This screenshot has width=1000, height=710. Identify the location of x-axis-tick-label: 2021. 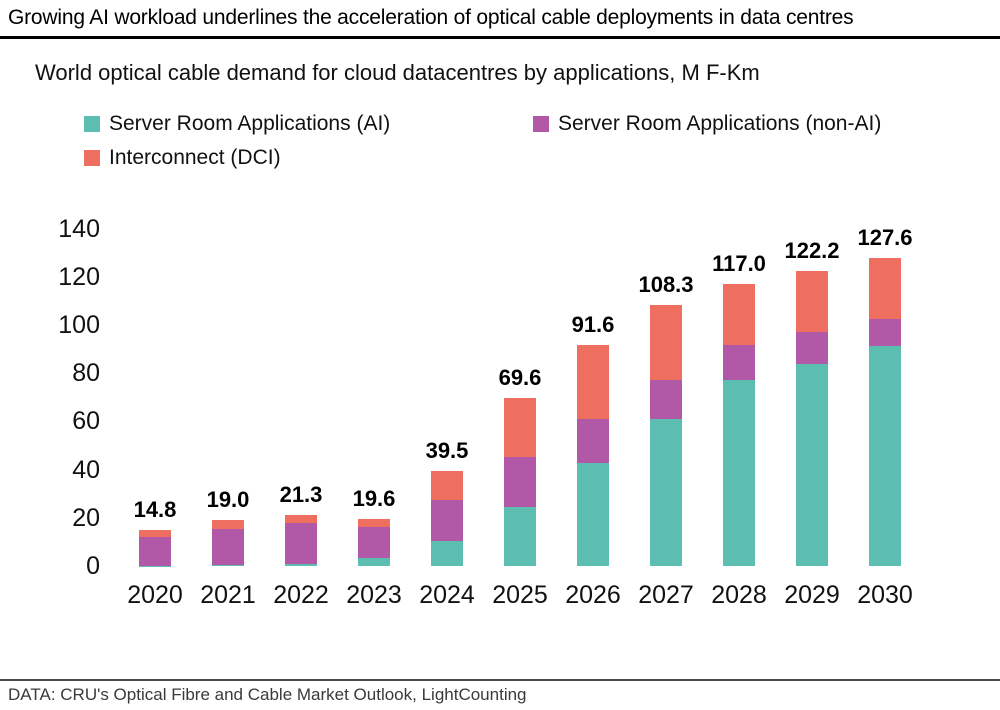
(228, 595).